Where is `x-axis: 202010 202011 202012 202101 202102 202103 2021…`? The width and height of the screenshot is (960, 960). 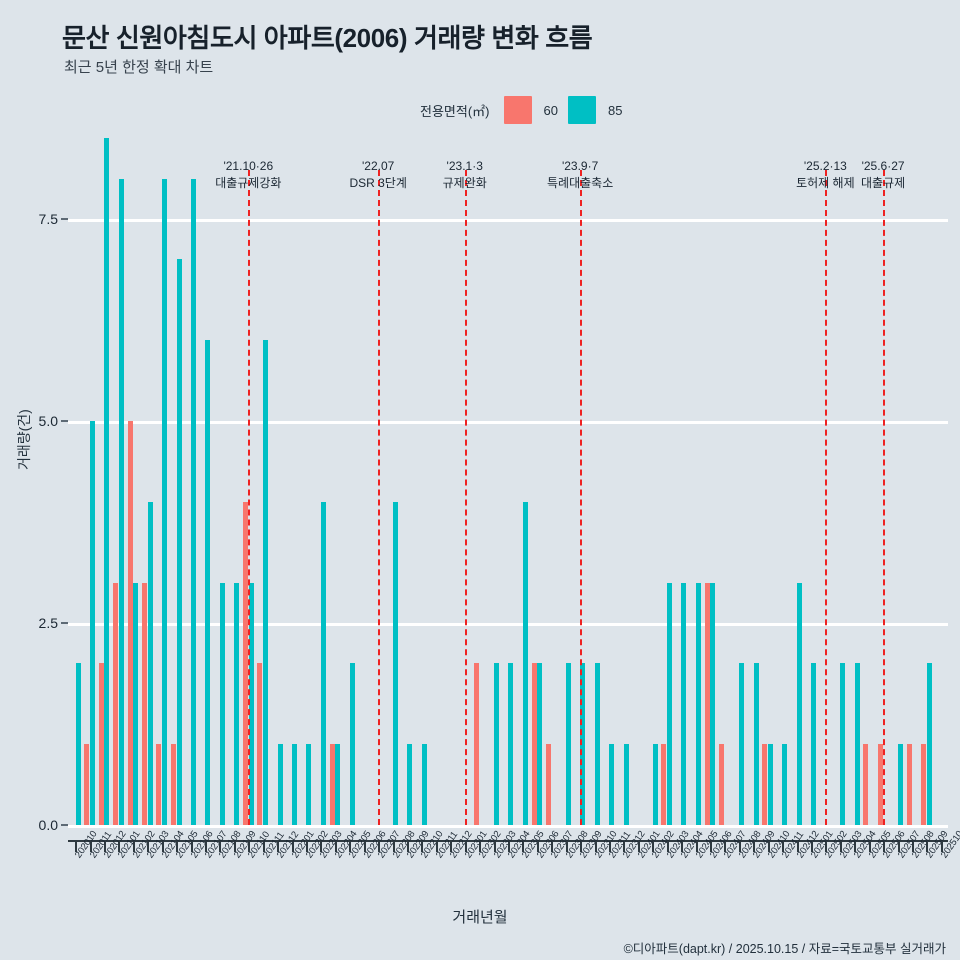
x-axis: 202010 202011 202012 202101 202102 202103 2021… is located at coordinates (514, 870).